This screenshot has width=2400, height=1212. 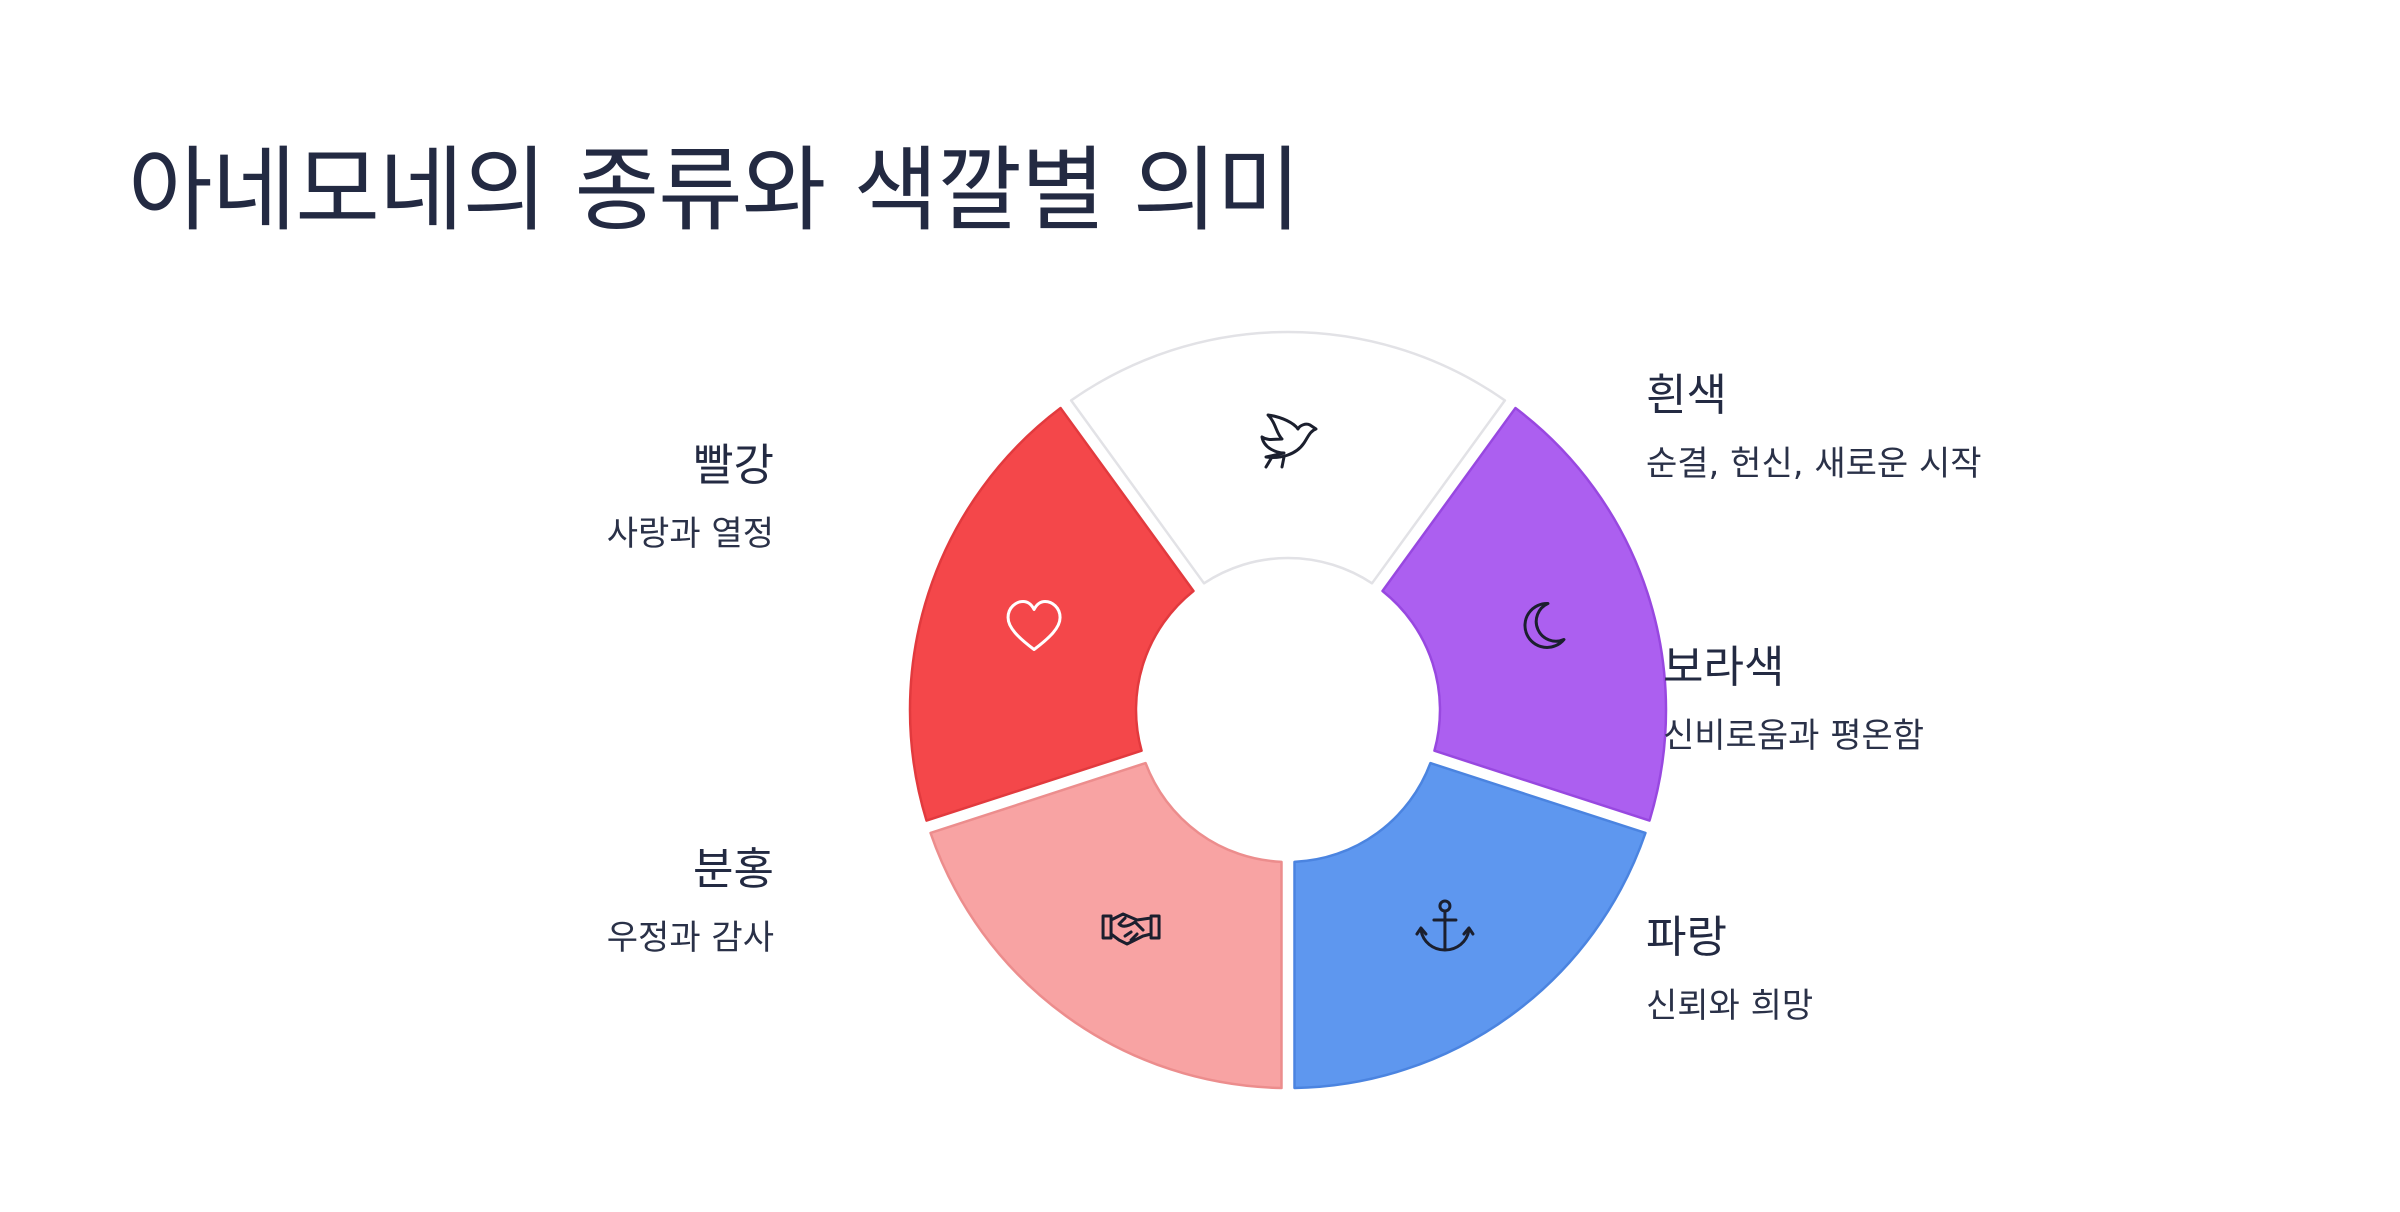 I want to click on page-title: 아네모네의 종류와 색깔별 의미, so click(x=714, y=190).